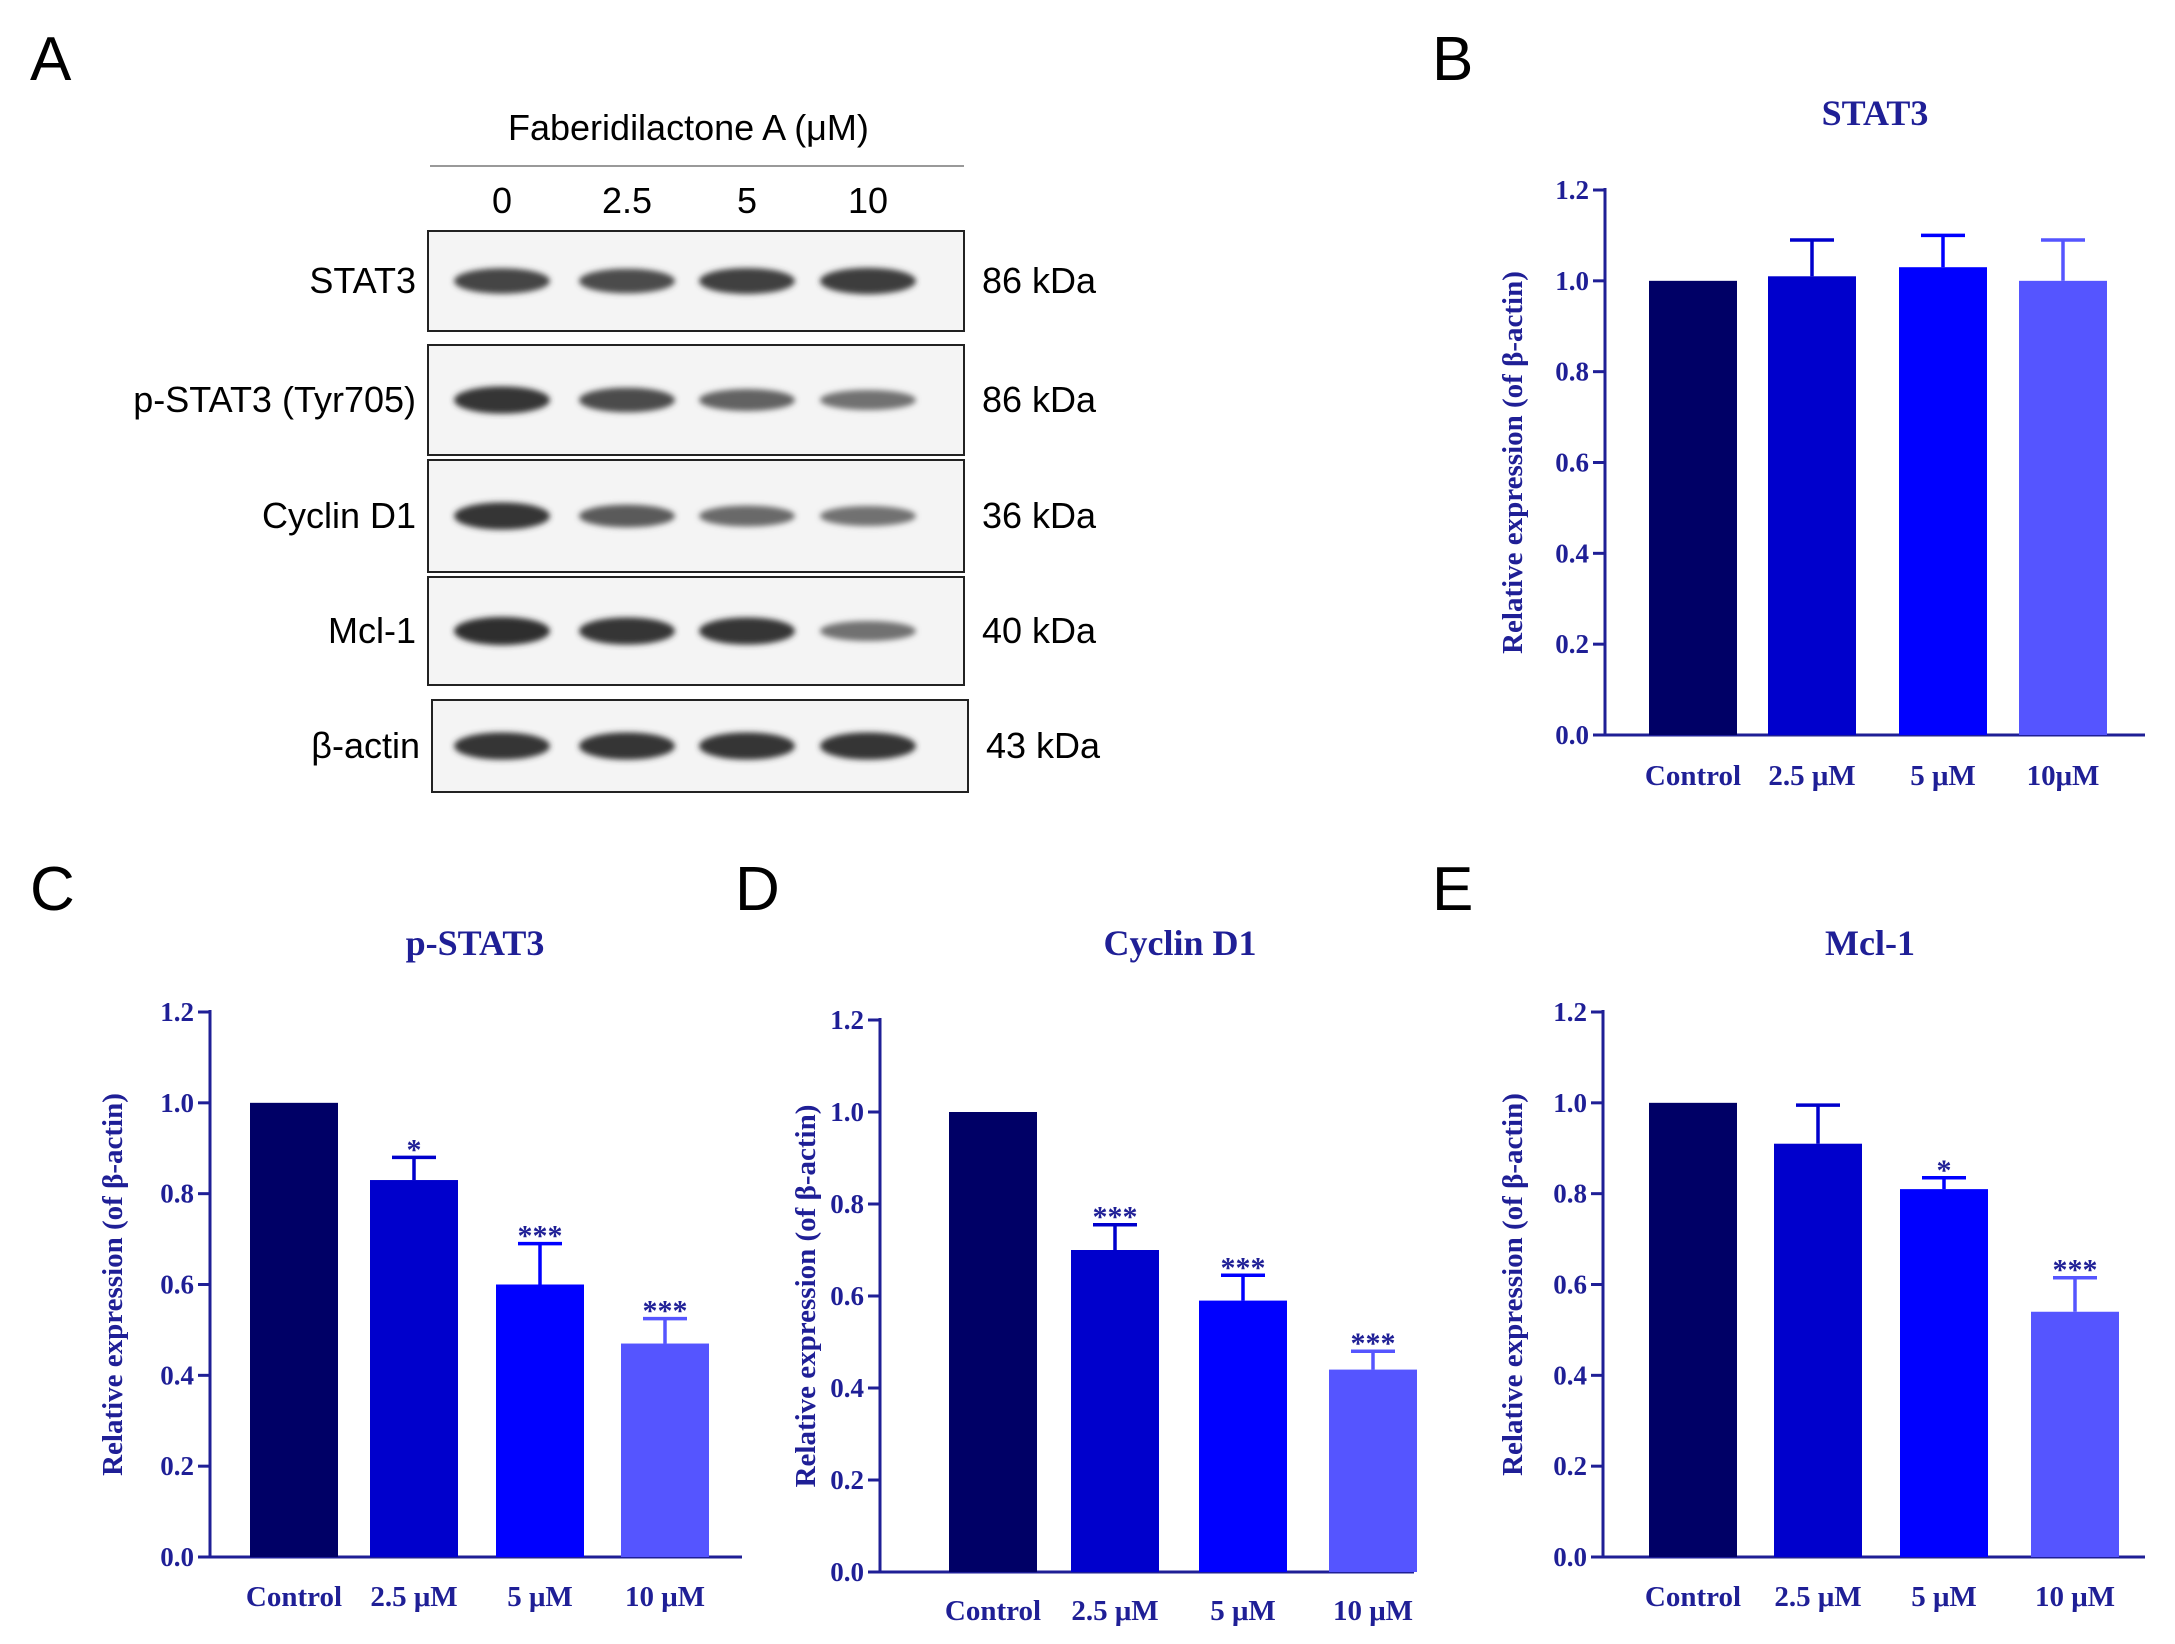 The width and height of the screenshot is (2175, 1644). What do you see at coordinates (1452, 59) in the screenshot?
I see `panel-letter-b: B` at bounding box center [1452, 59].